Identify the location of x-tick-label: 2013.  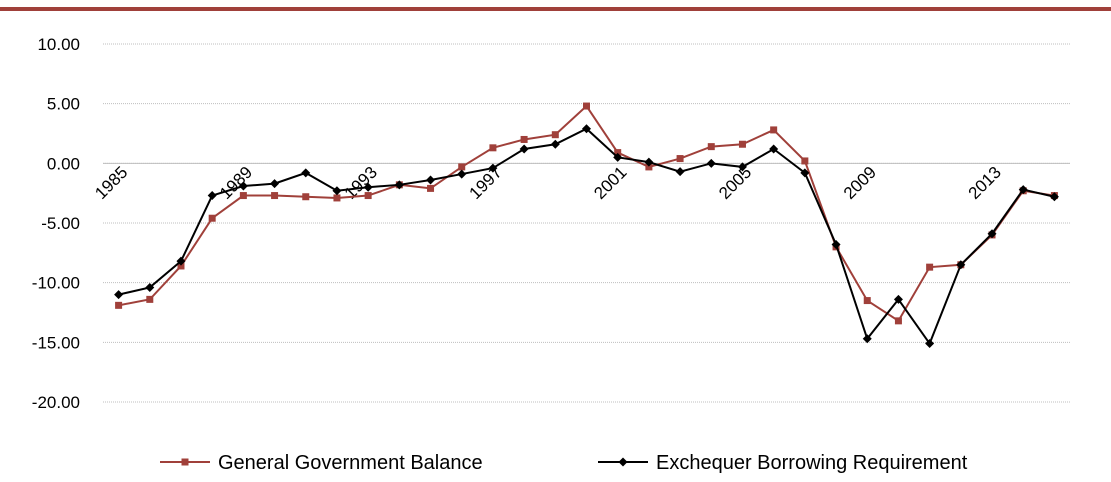
(985, 183).